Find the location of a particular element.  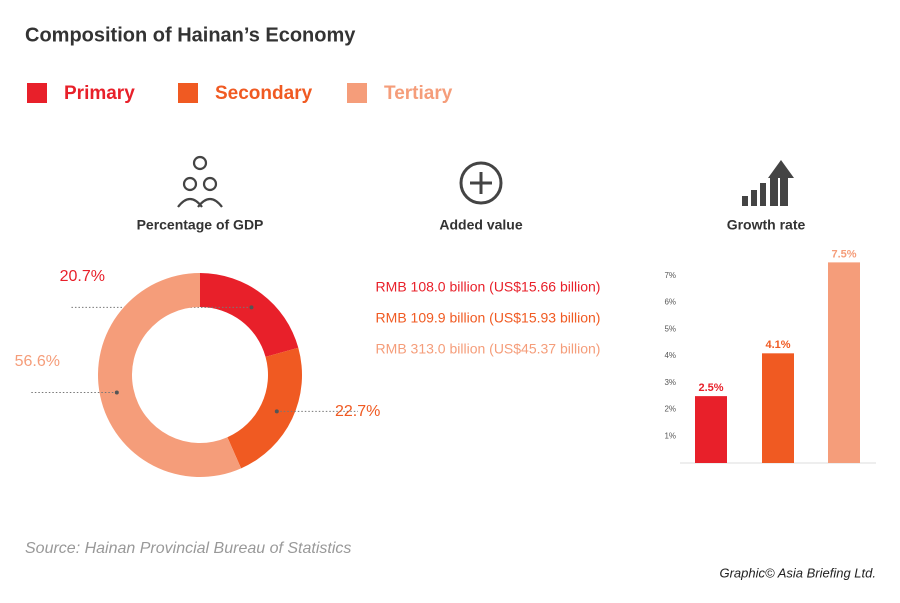

added-value-item: RMB 313.0 billion (US$45.37 billion) is located at coordinates (488, 349).